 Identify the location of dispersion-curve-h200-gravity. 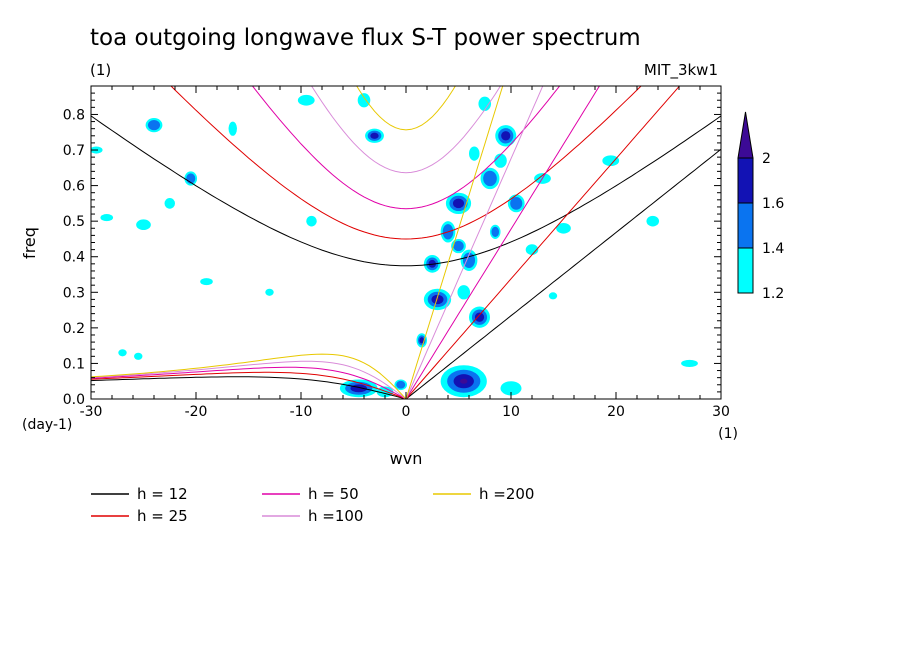
(406, 108).